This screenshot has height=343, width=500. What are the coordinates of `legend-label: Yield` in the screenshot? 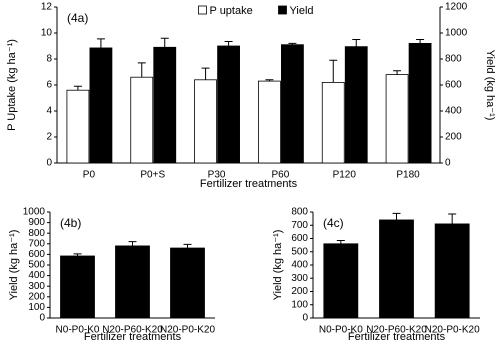 It's located at (302, 11).